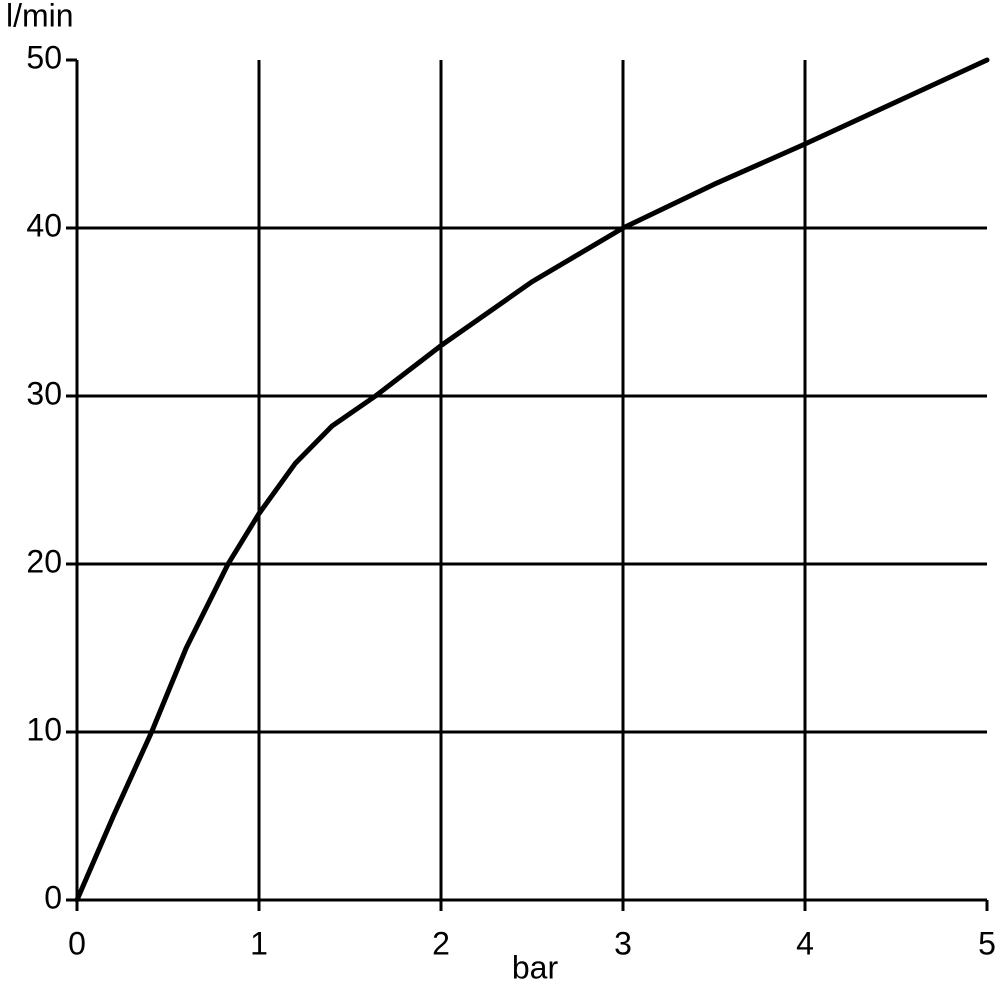 The image size is (1000, 987). What do you see at coordinates (441, 943) in the screenshot?
I see `x-tick-label: 2` at bounding box center [441, 943].